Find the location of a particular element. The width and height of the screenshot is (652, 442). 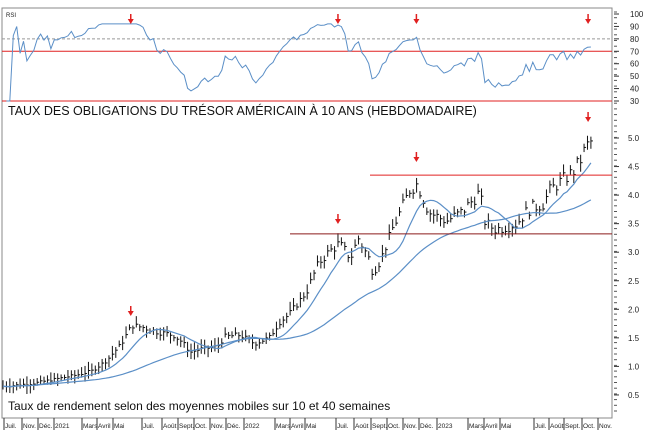

rsi-tick-label: 30 is located at coordinates (634, 101).